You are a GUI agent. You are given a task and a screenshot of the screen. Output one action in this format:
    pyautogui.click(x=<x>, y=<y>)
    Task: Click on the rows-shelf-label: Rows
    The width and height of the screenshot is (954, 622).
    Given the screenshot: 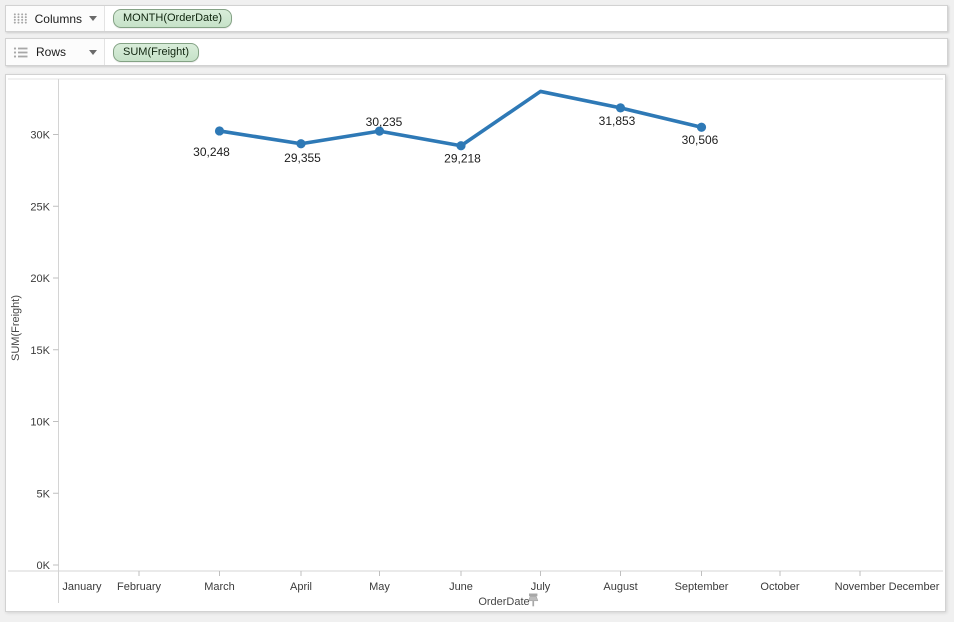 What is the action you would take?
    pyautogui.click(x=51, y=52)
    